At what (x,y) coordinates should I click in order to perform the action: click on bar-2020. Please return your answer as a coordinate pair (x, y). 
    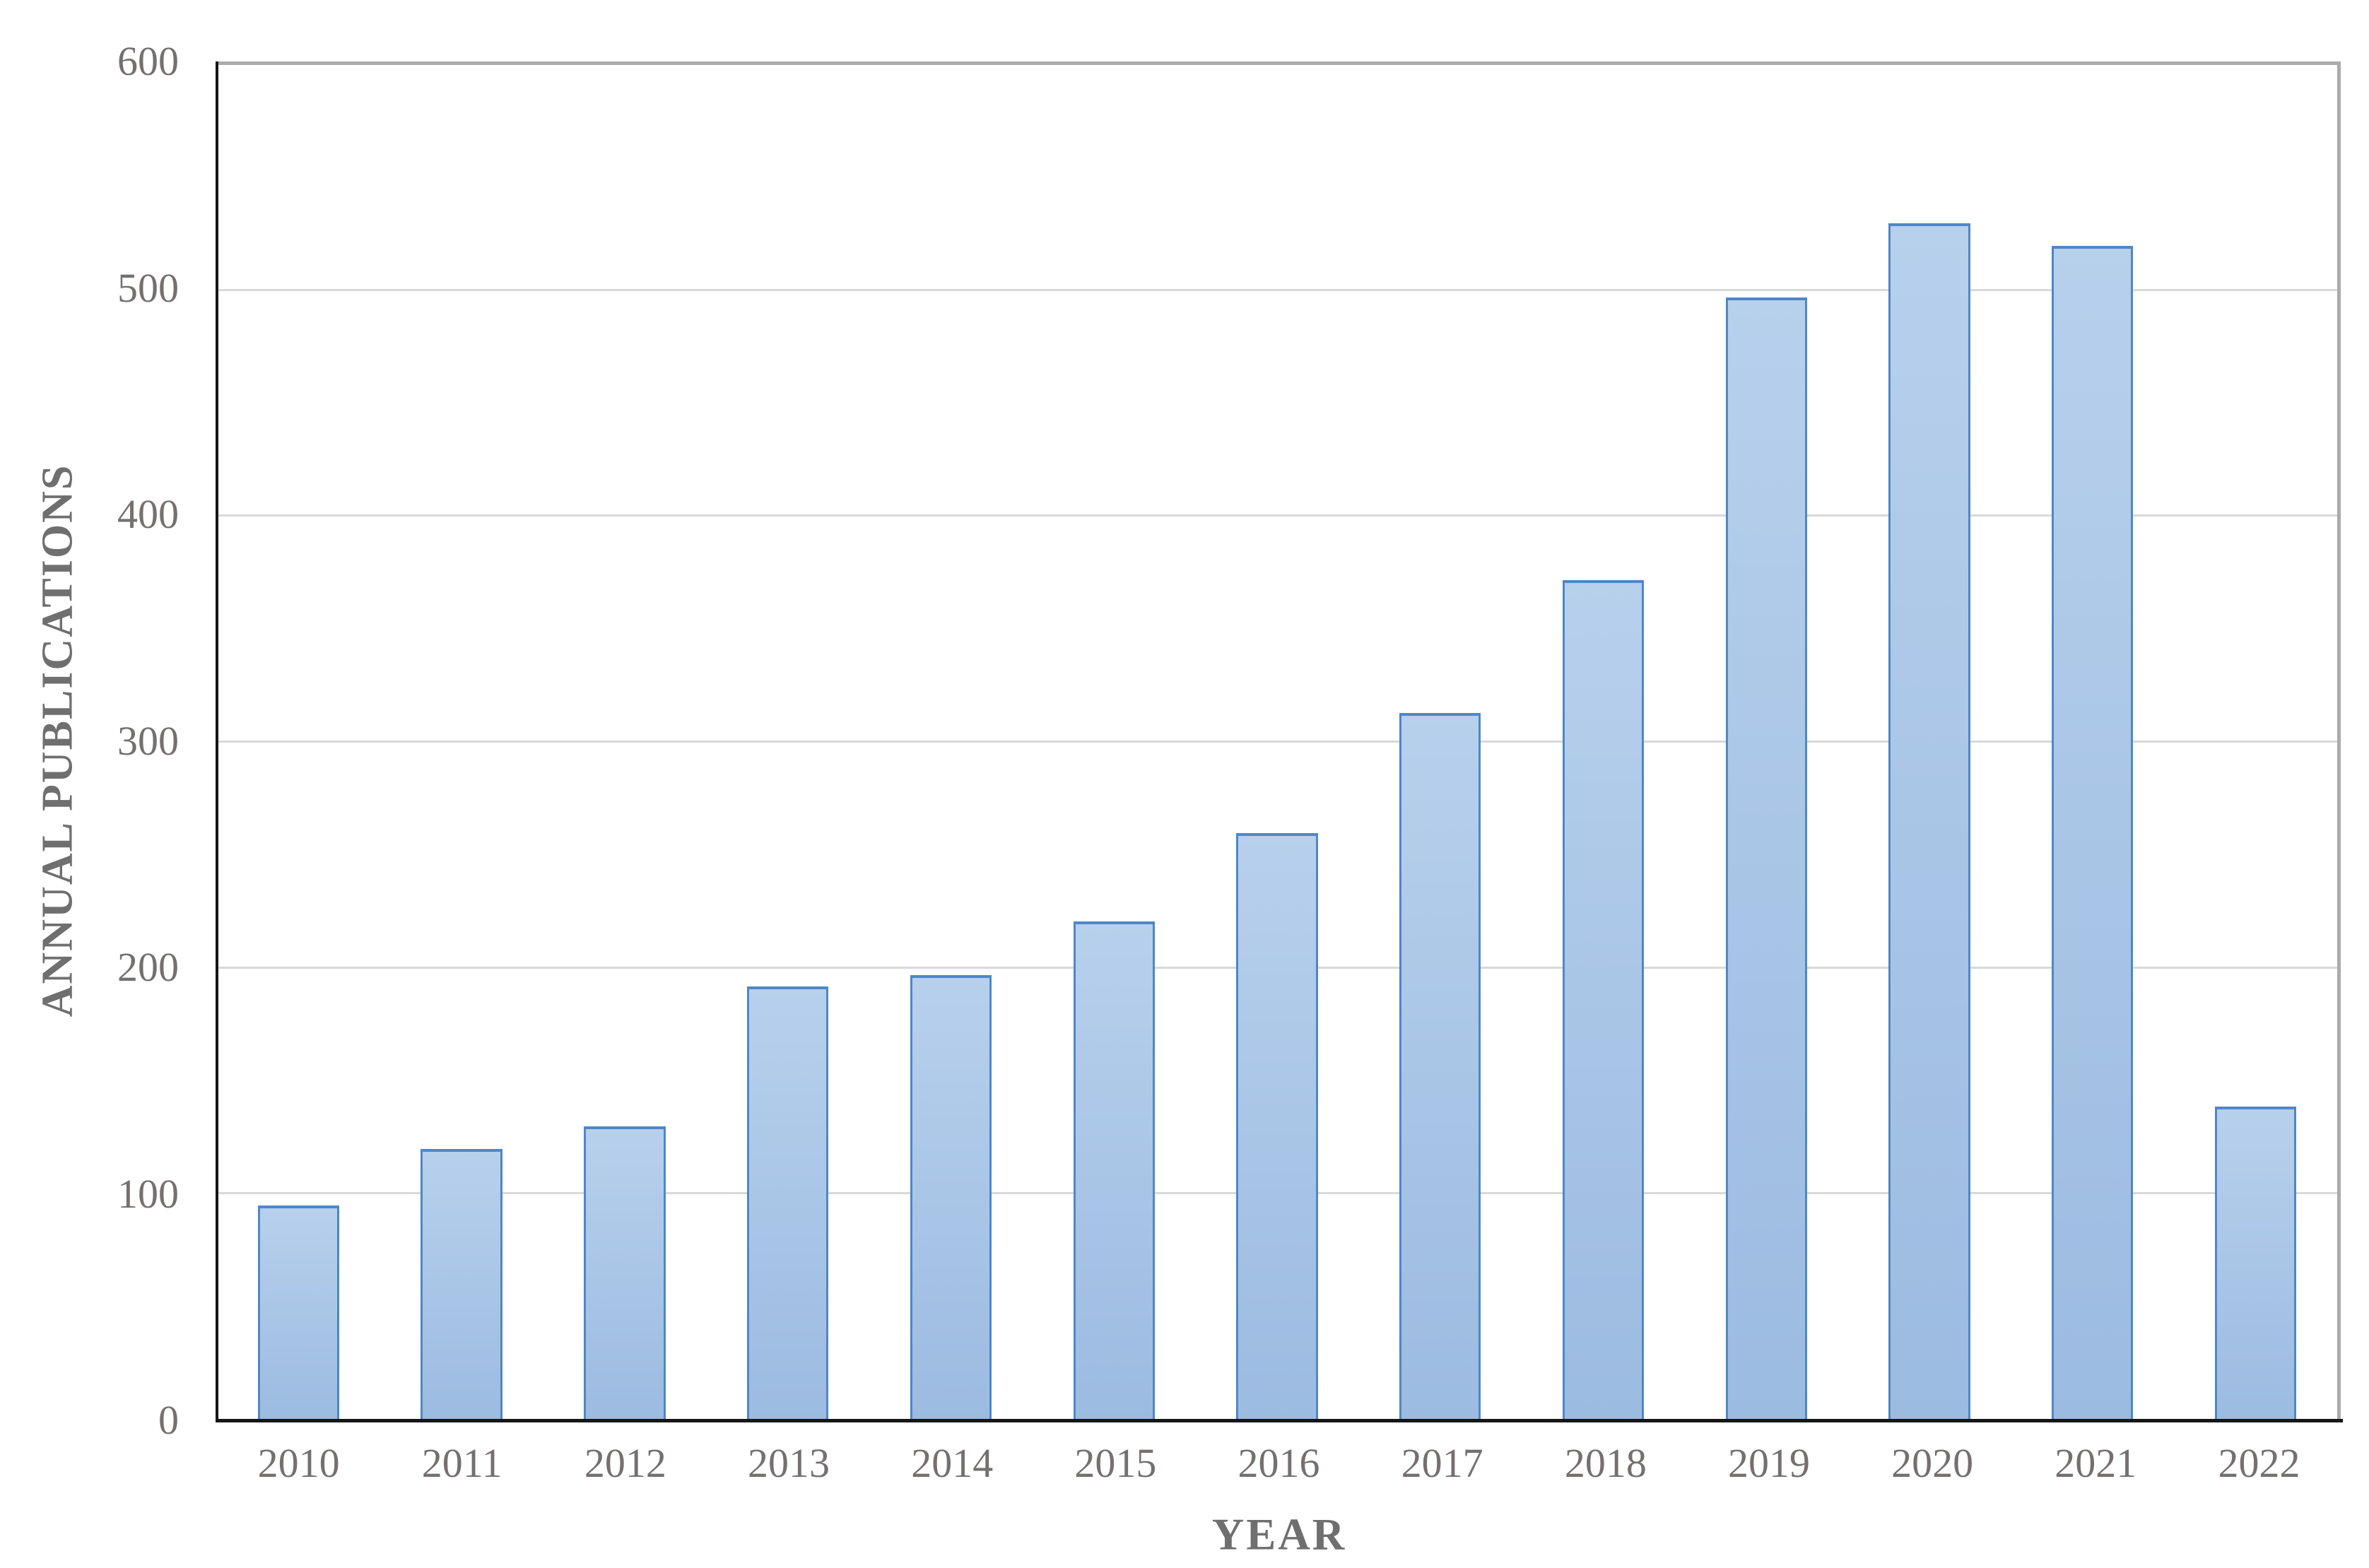
    Looking at the image, I should click on (1929, 821).